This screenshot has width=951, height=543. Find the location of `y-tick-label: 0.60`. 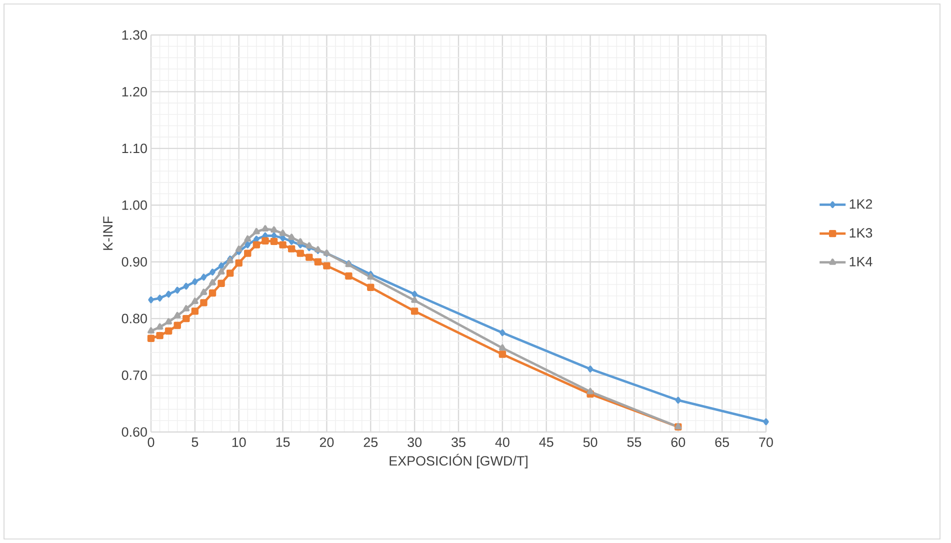

y-tick-label: 0.60 is located at coordinates (134, 432).